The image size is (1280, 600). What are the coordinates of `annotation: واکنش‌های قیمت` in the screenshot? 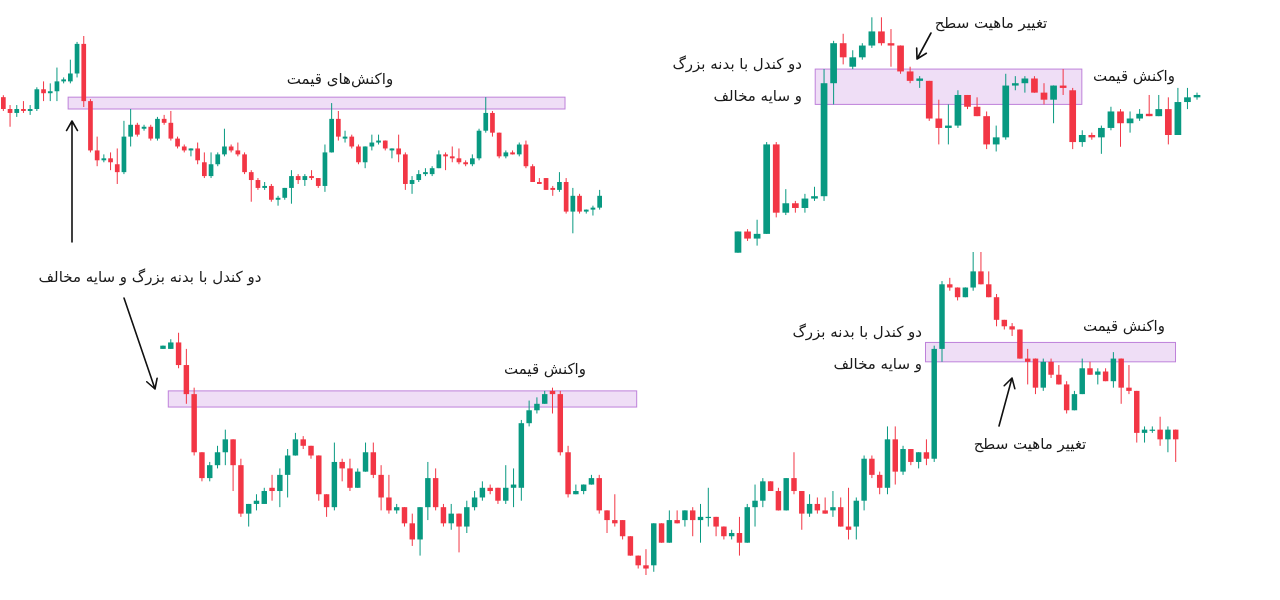 It's located at (340, 79).